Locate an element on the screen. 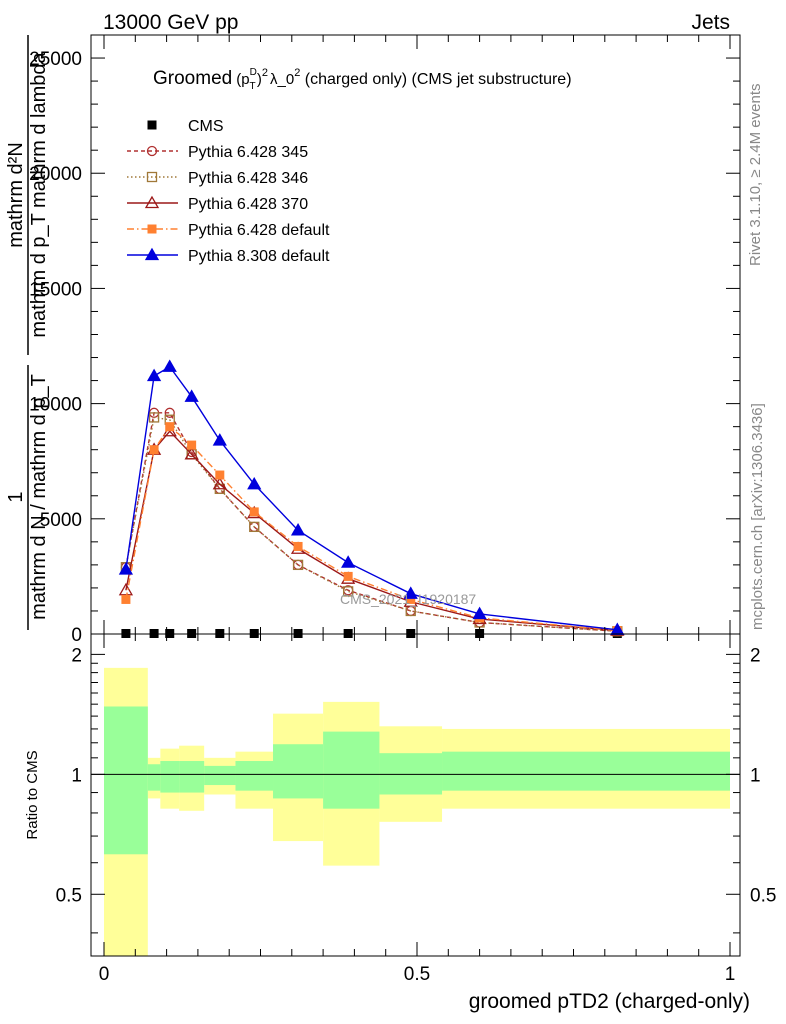 Image resolution: width=786 pixels, height=1024 pixels. title-exp: 2 is located at coordinates (265, 73).